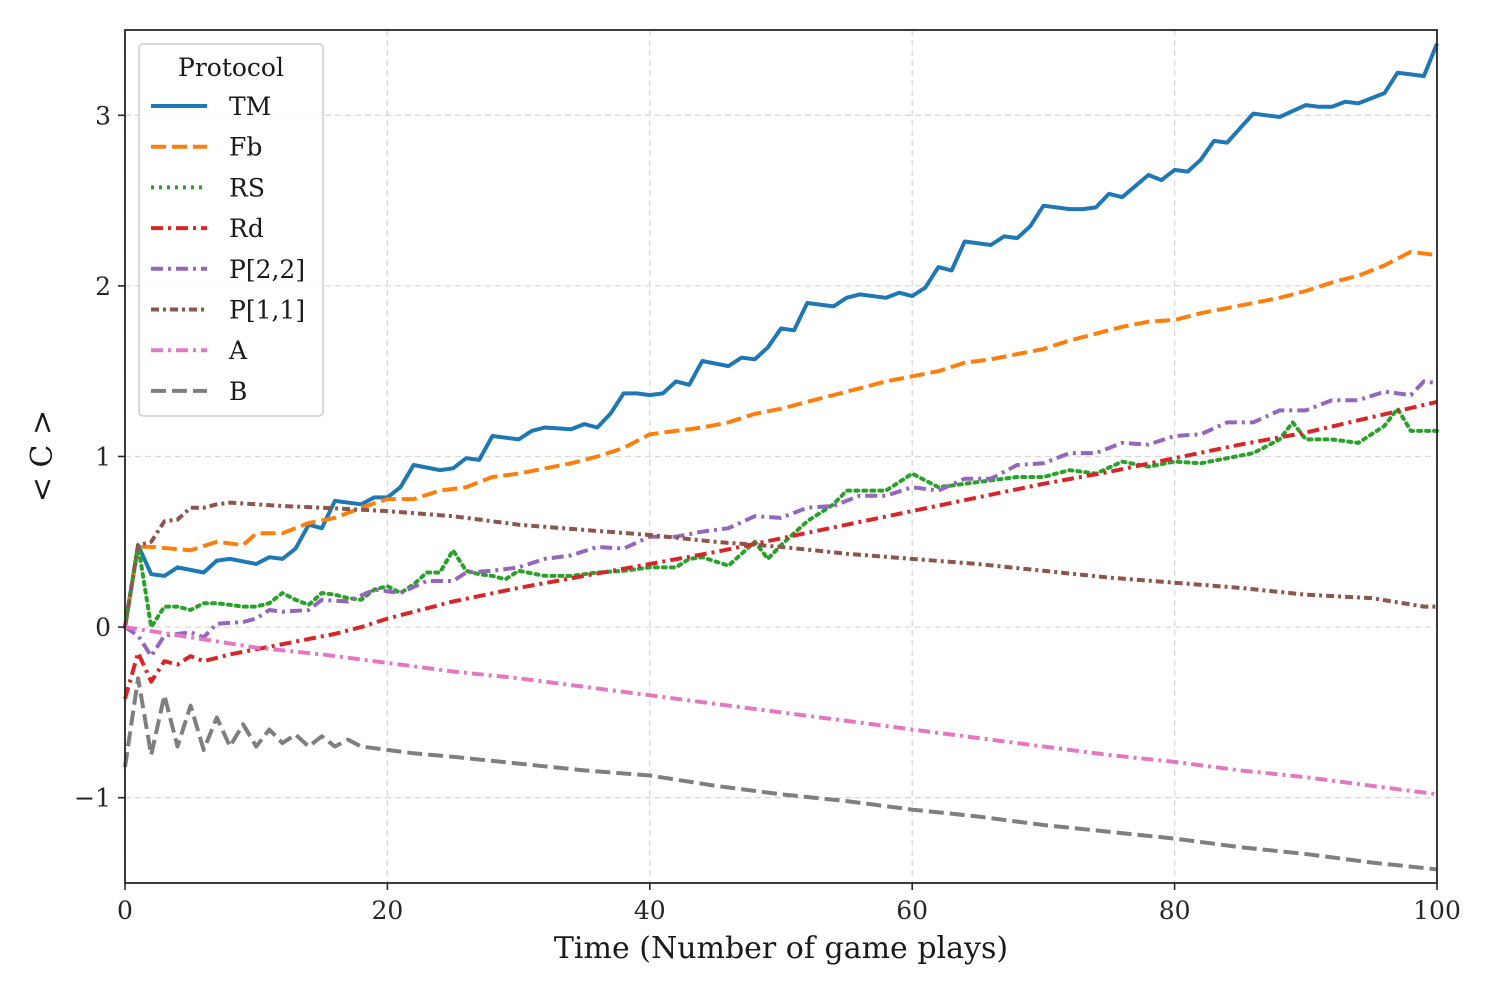 The image size is (1495, 997). I want to click on legend-label: P[1,1], so click(267, 310).